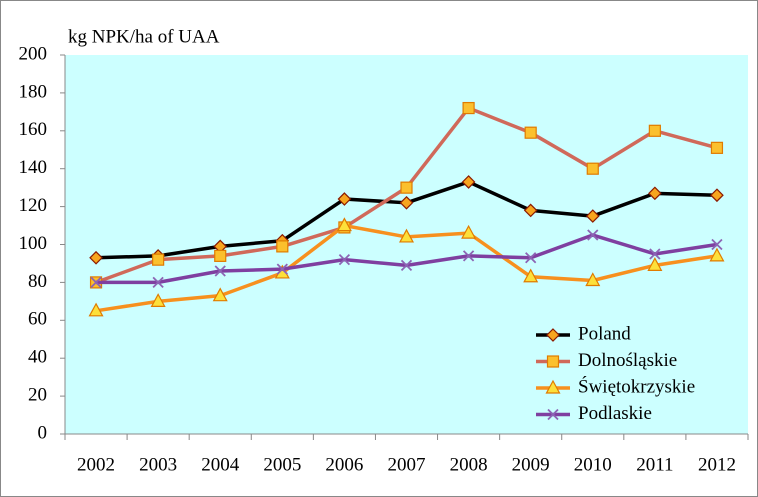 Image resolution: width=758 pixels, height=497 pixels. I want to click on x-tick-label: 2010, so click(593, 464).